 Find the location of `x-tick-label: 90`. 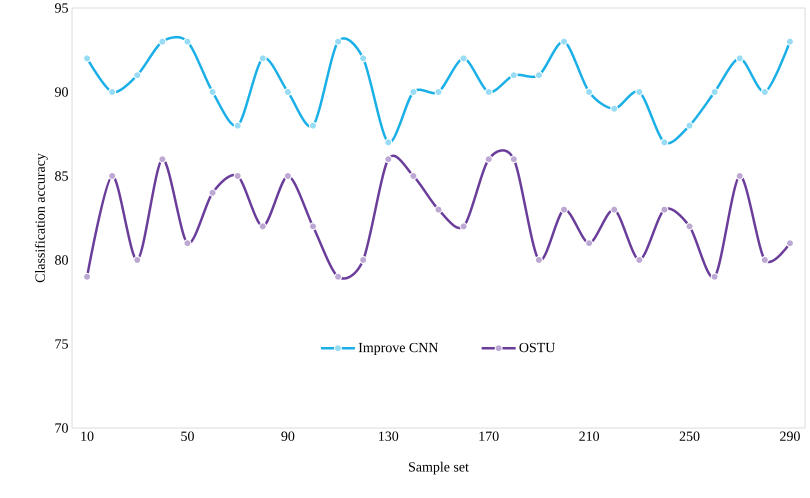

x-tick-label: 90 is located at coordinates (287, 436).